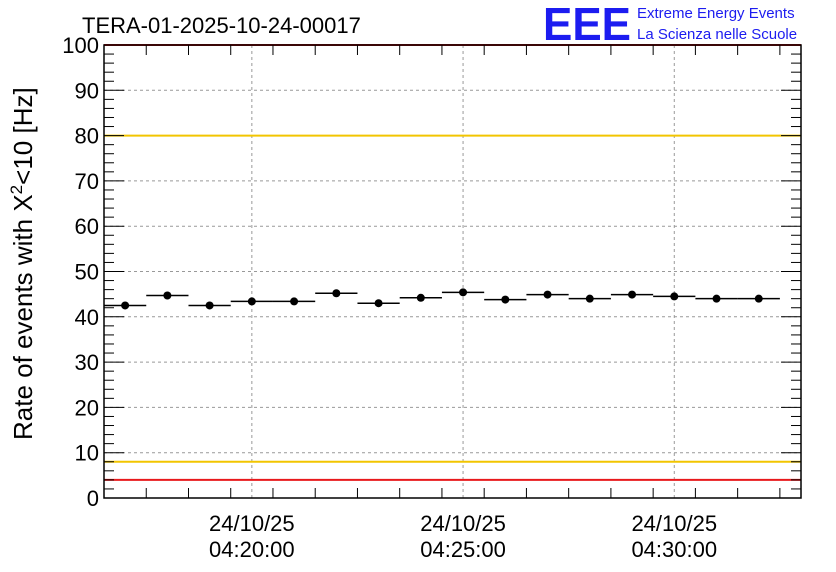 This screenshot has width=836, height=572. I want to click on x-tick-label-time: 04:30:00, so click(674, 549).